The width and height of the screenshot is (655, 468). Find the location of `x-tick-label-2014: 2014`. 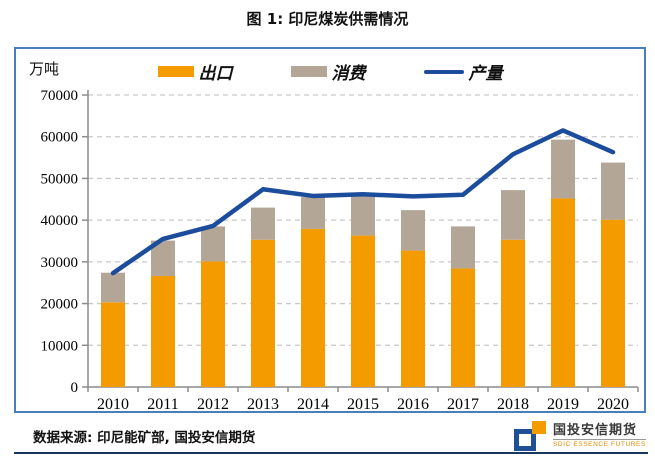

x-tick-label-2014: 2014 is located at coordinates (313, 403).